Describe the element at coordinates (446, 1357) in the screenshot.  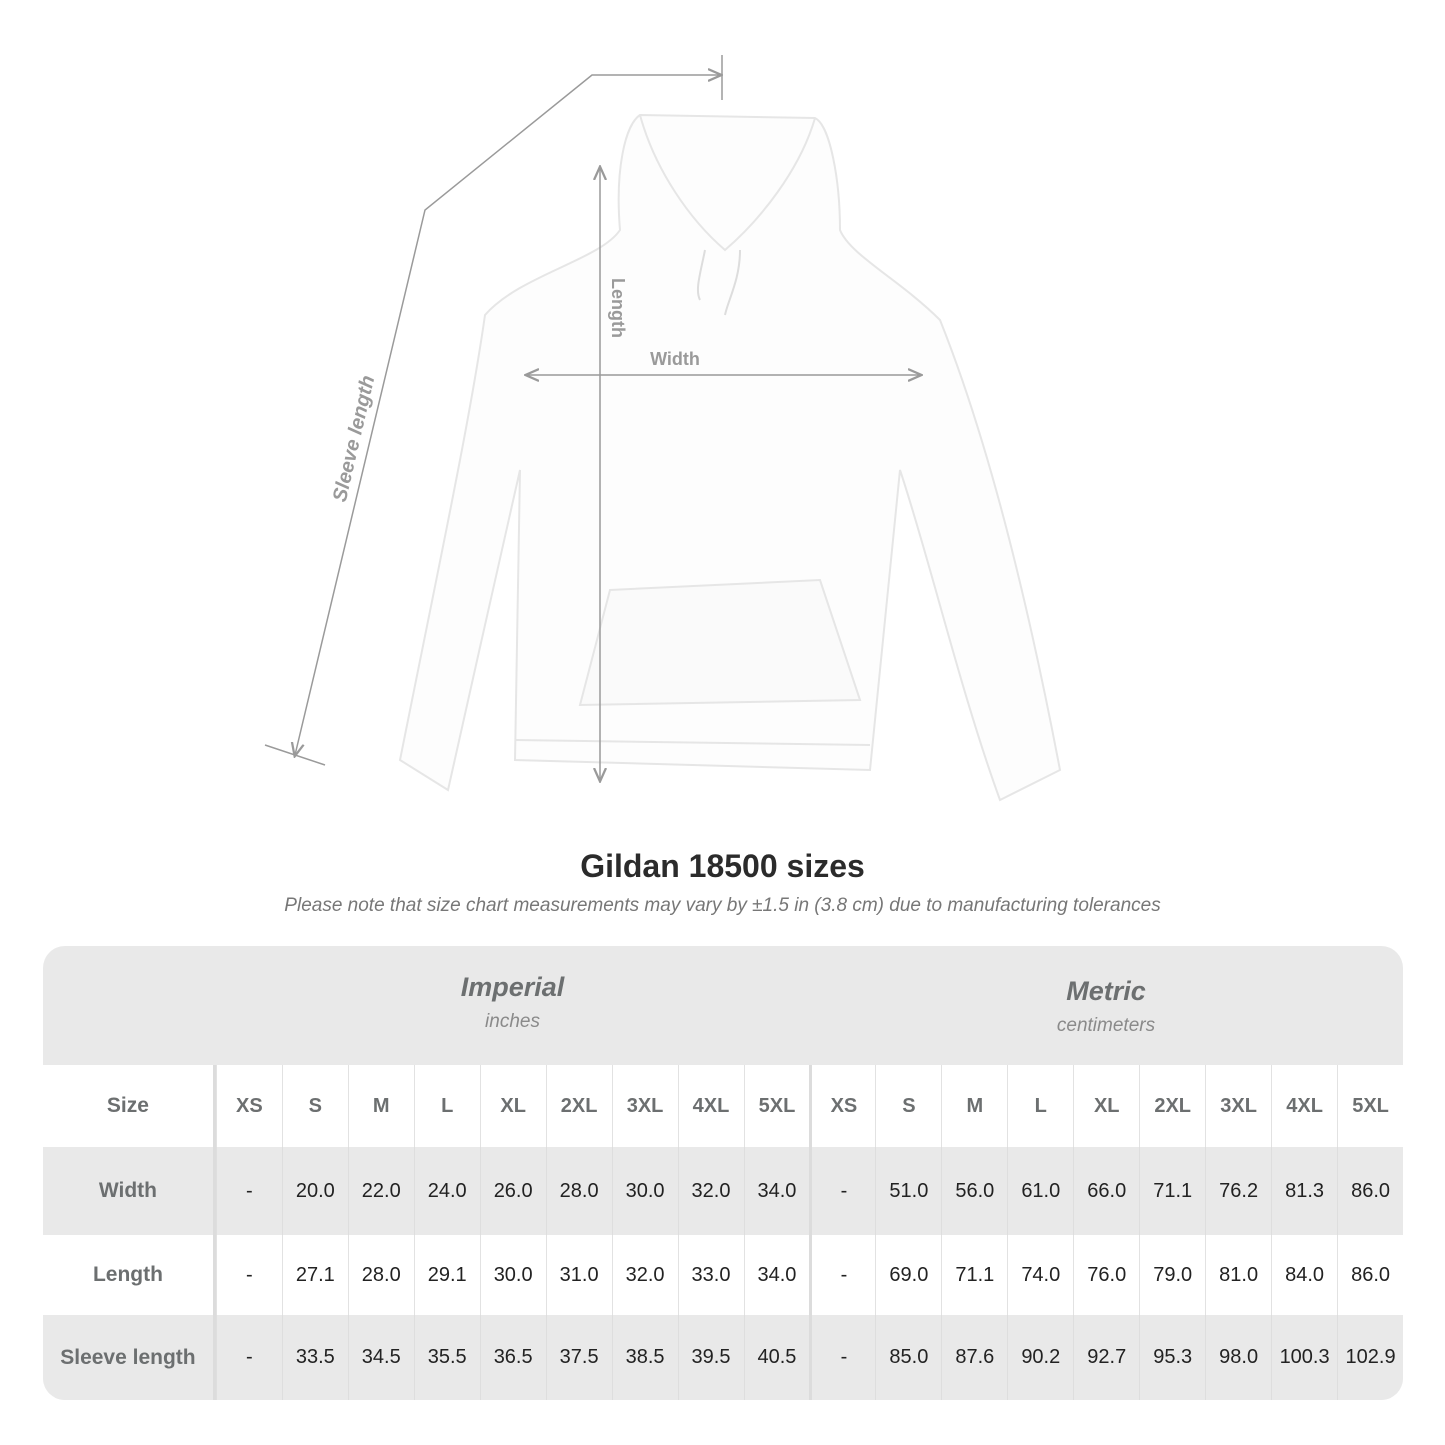
I see `table-cell: 35.5` at that location.